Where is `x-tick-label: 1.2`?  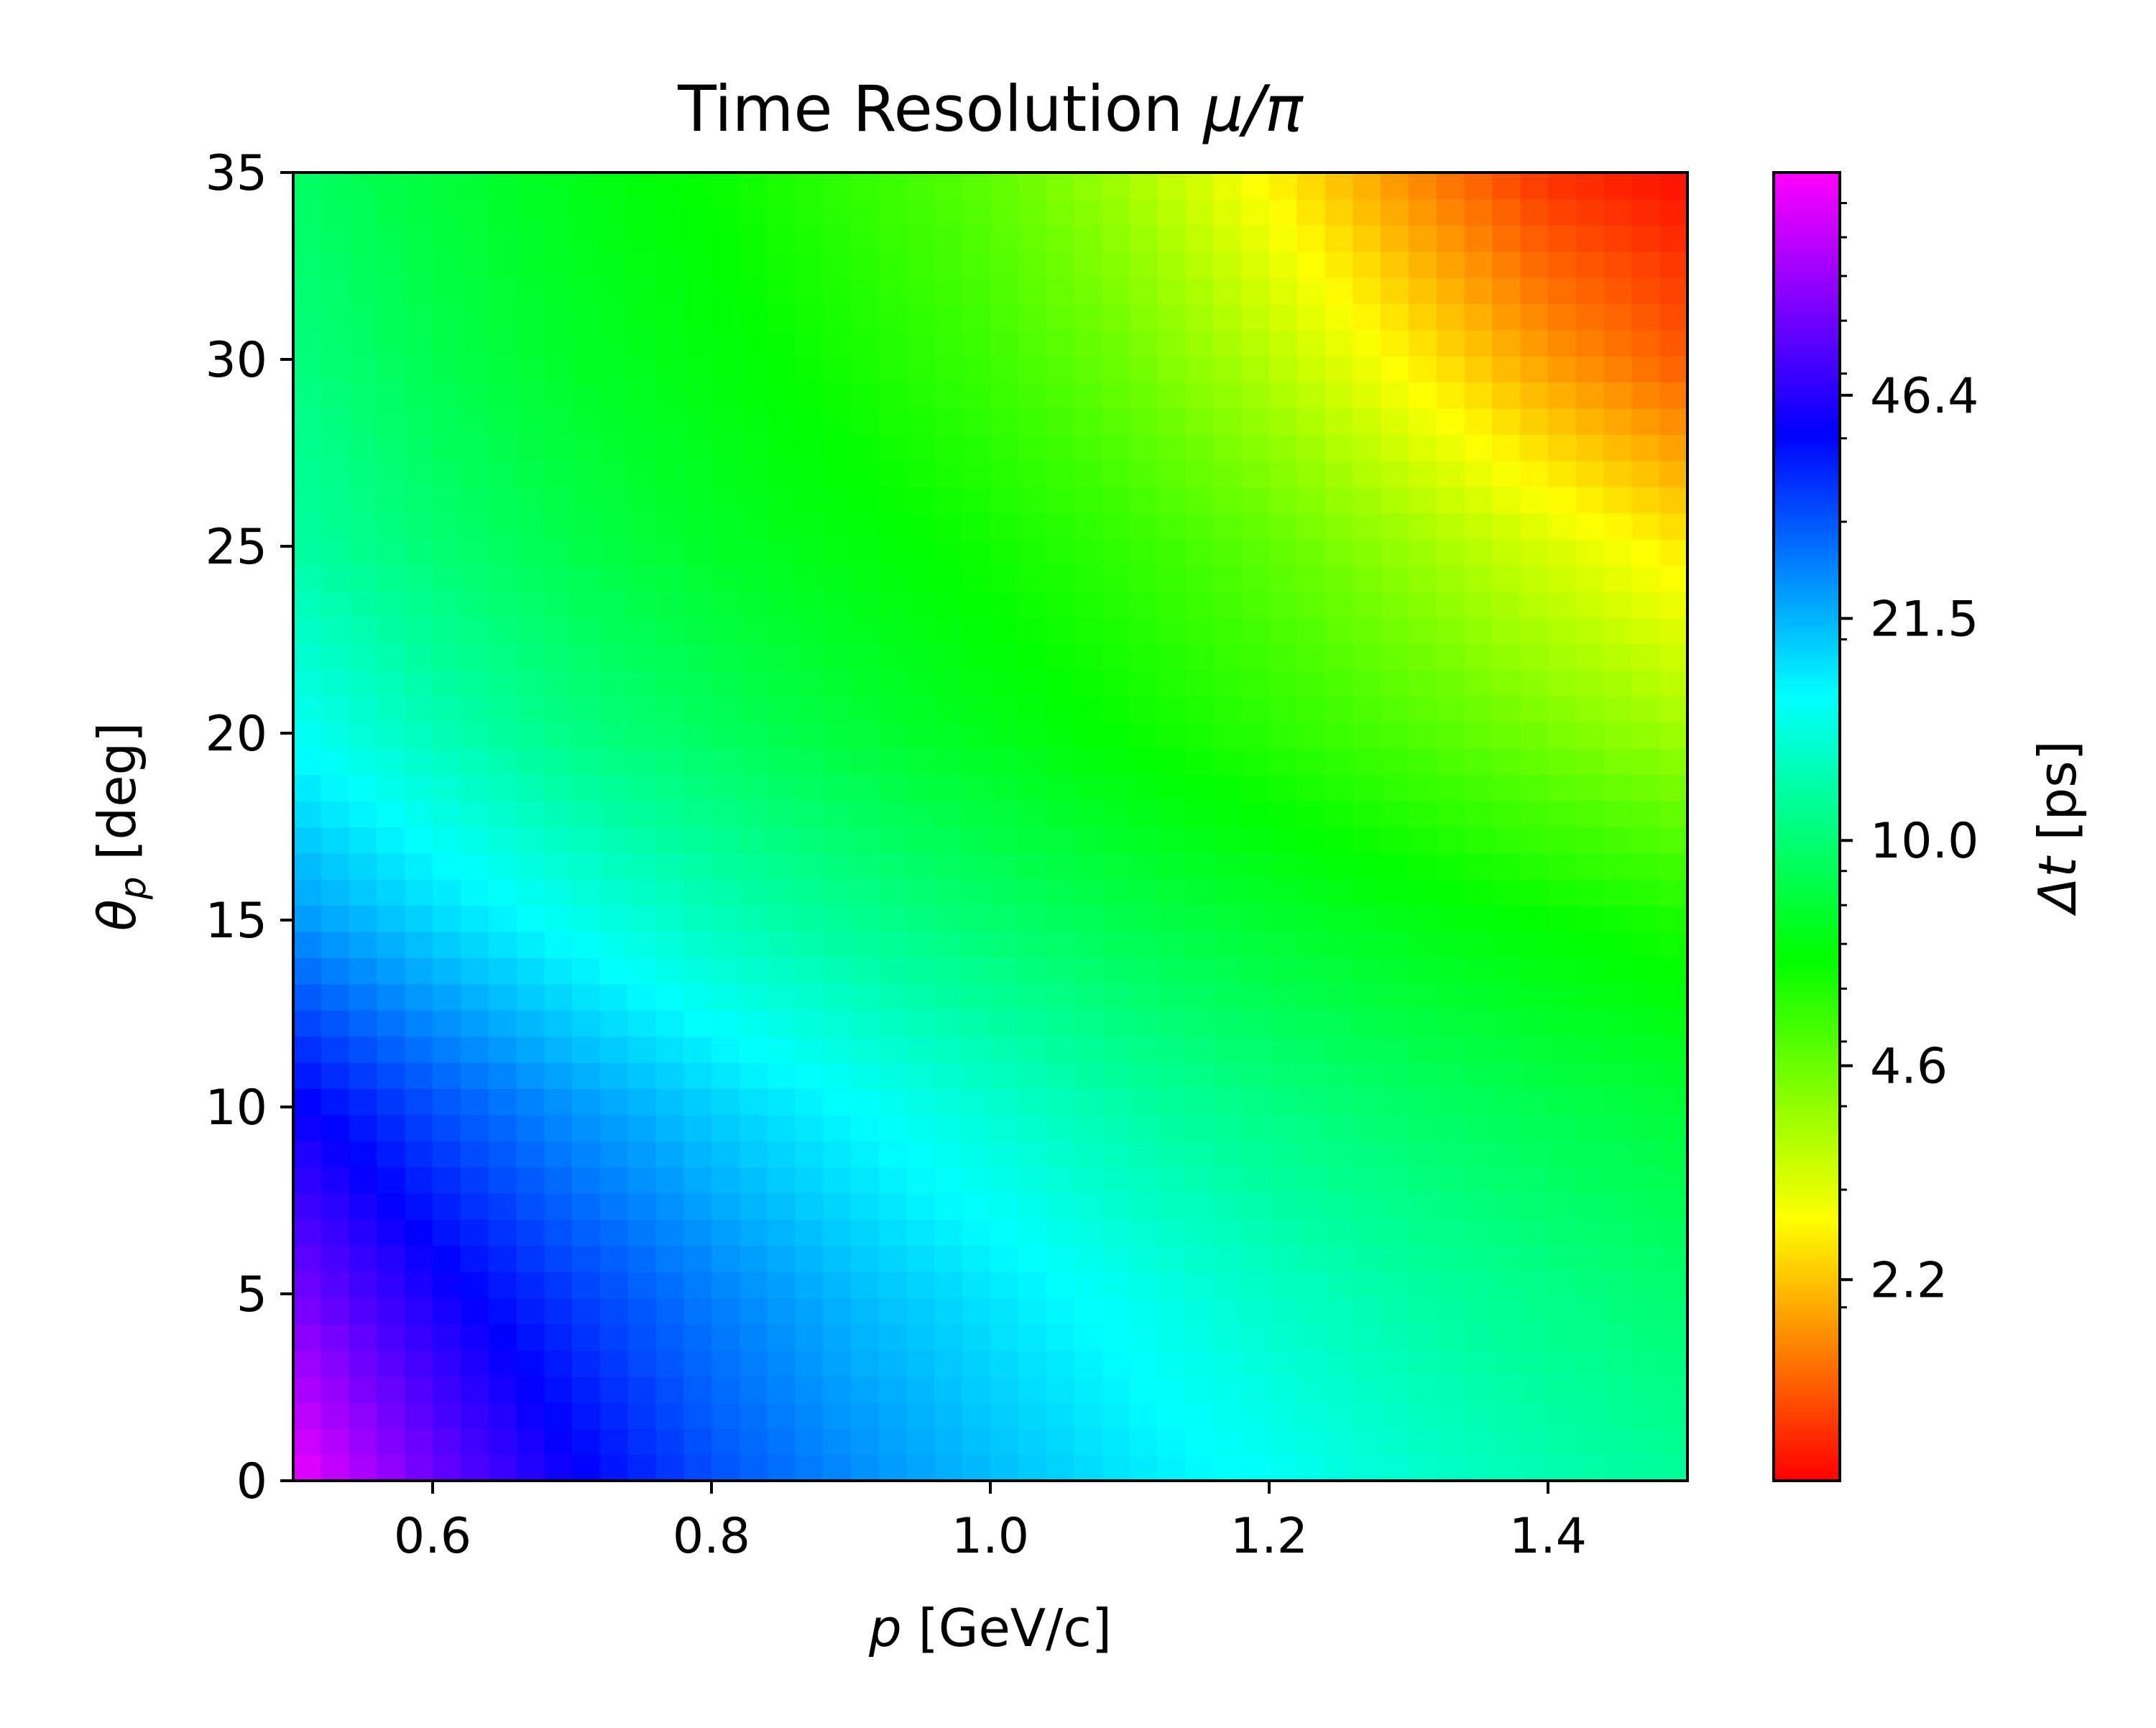
x-tick-label: 1.2 is located at coordinates (1269, 1537).